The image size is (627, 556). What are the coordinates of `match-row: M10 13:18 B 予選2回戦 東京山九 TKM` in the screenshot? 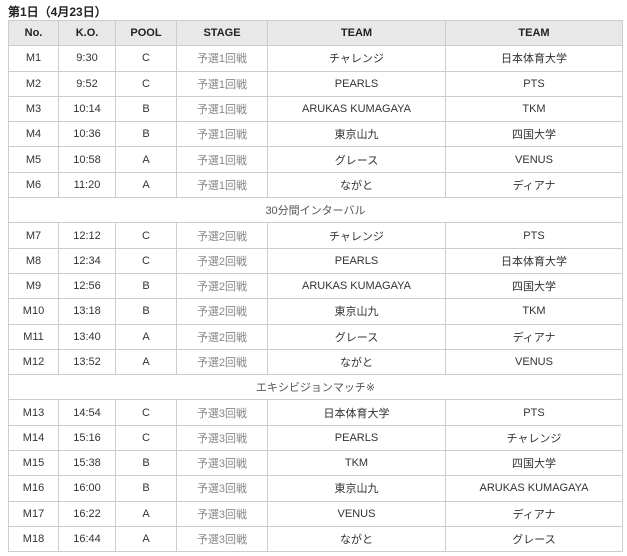 It's located at (315, 311).